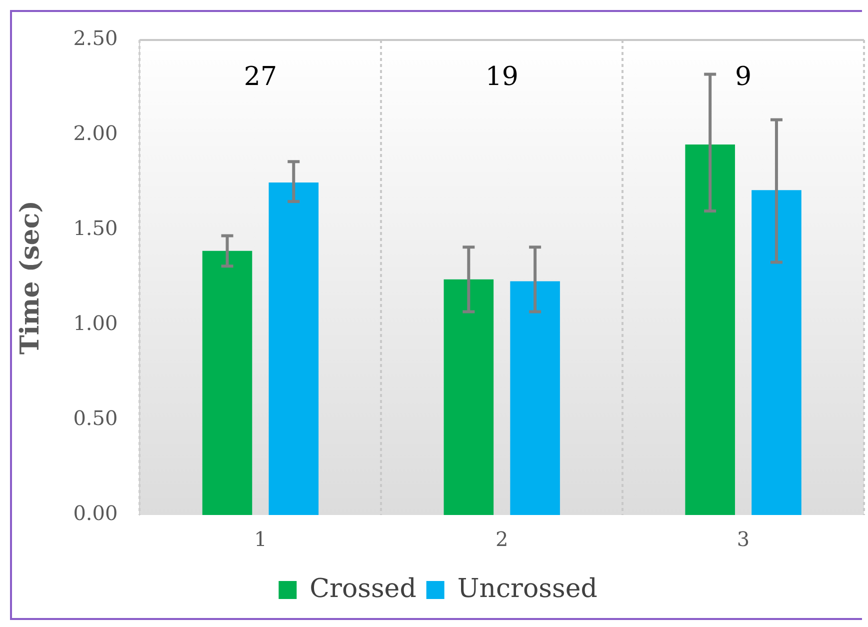  Describe the element at coordinates (95, 418) in the screenshot. I see `y-tick-label: 0.50` at that location.